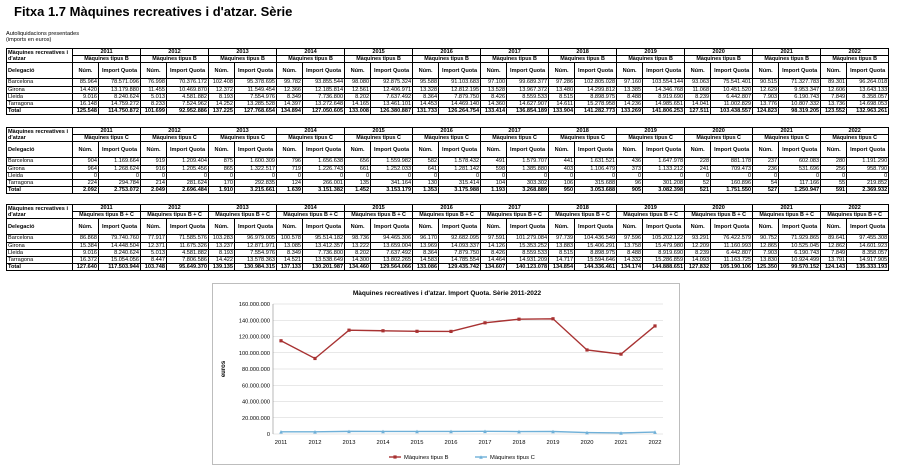  Describe the element at coordinates (630, 168) in the screenshot. I see `cell-value: 373` at that location.